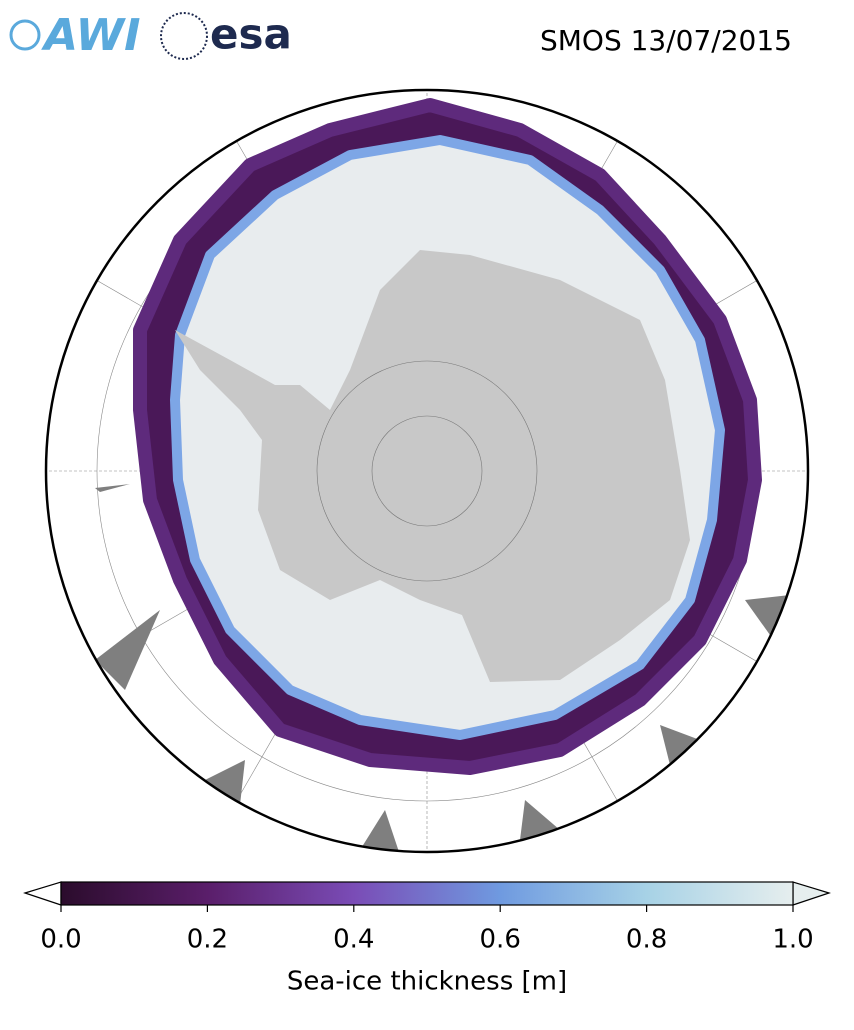 The image size is (854, 1030). Describe the element at coordinates (500, 940) in the screenshot. I see `colorbar-tick-label: 0.6` at that location.